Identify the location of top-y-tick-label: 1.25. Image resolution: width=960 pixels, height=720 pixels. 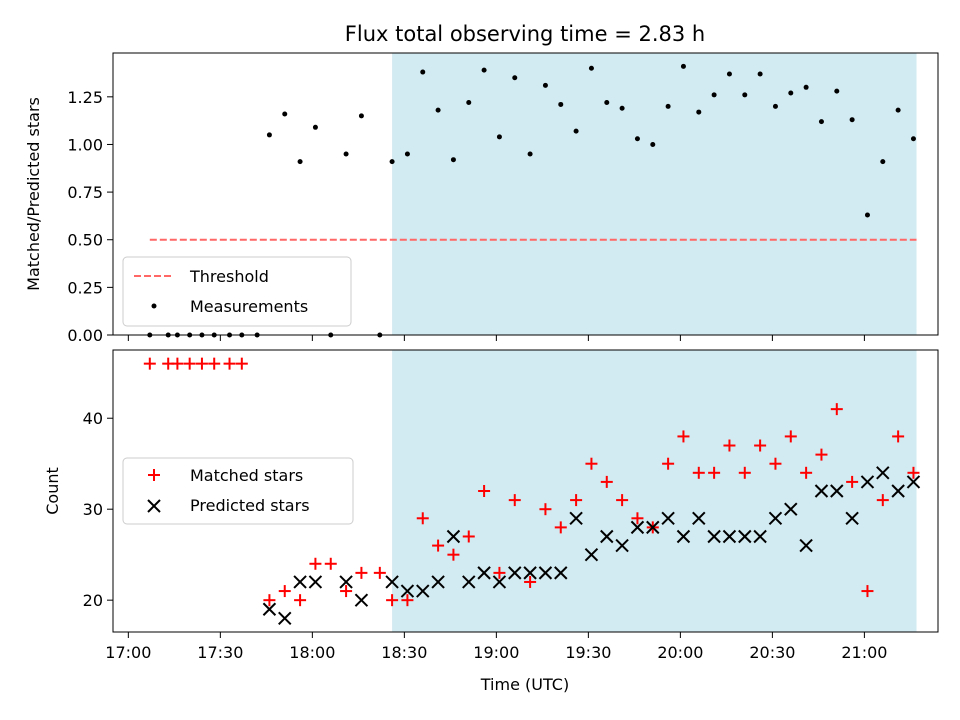
(85, 97).